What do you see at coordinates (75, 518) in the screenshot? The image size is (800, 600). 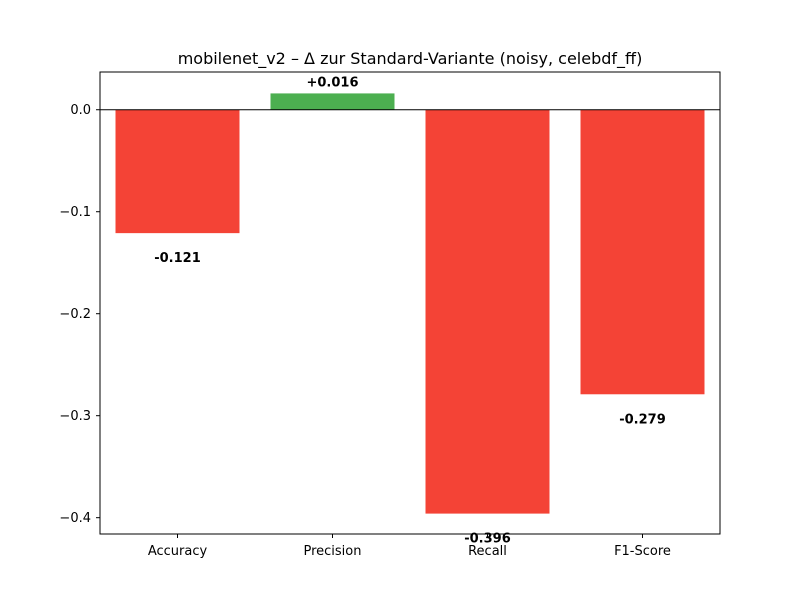 I see `y-tick-label: −0.4` at bounding box center [75, 518].